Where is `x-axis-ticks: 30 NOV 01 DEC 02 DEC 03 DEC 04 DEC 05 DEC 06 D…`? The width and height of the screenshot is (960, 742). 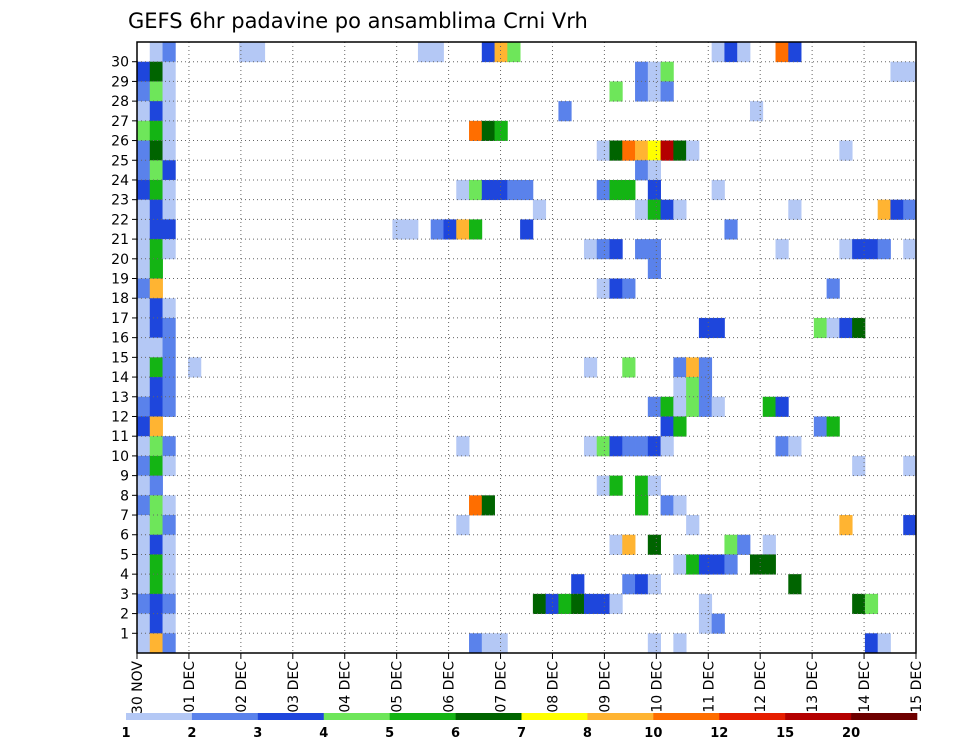 x-axis-ticks: 30 NOV 01 DEC 02 DEC 03 DEC 04 DEC 05 DEC 06 D… is located at coordinates (527, 683).